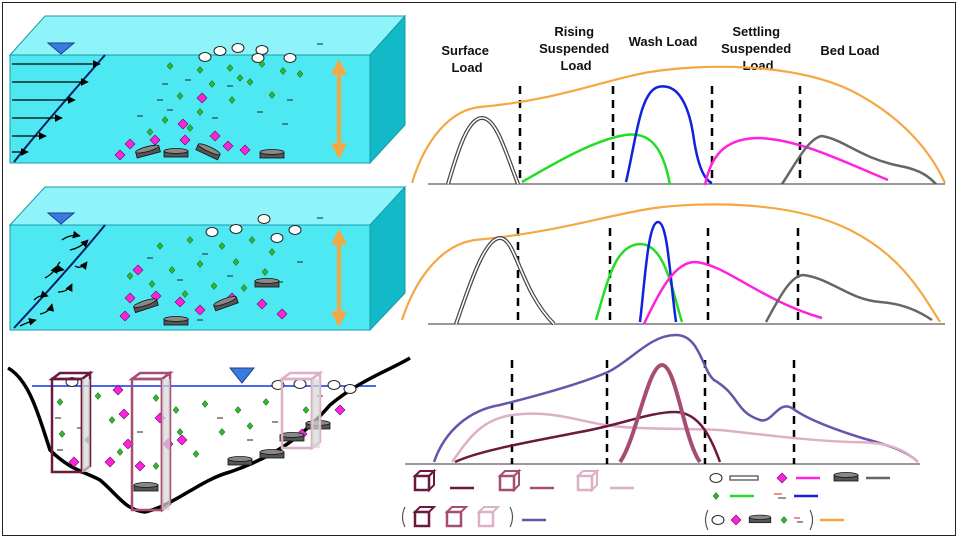 Image resolution: width=960 pixels, height=540 pixels. I want to click on channel-block-middle, so click(207, 258).